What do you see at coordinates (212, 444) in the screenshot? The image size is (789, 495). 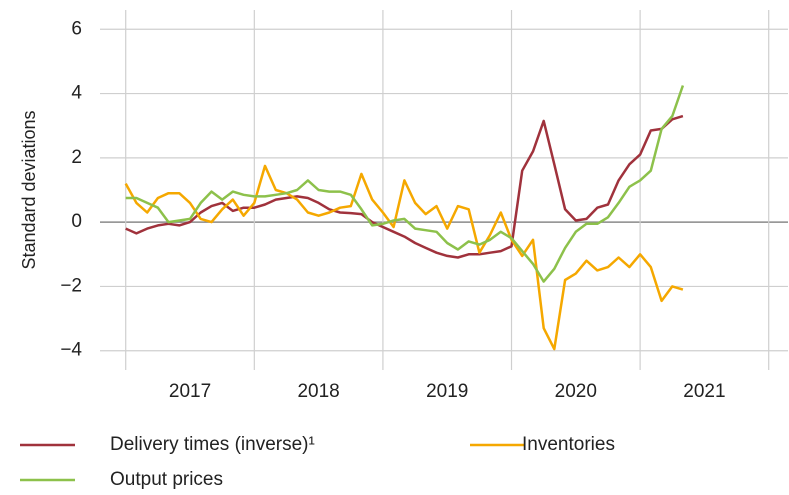 I see `legend-label: Delivery times (inverse)¹` at bounding box center [212, 444].